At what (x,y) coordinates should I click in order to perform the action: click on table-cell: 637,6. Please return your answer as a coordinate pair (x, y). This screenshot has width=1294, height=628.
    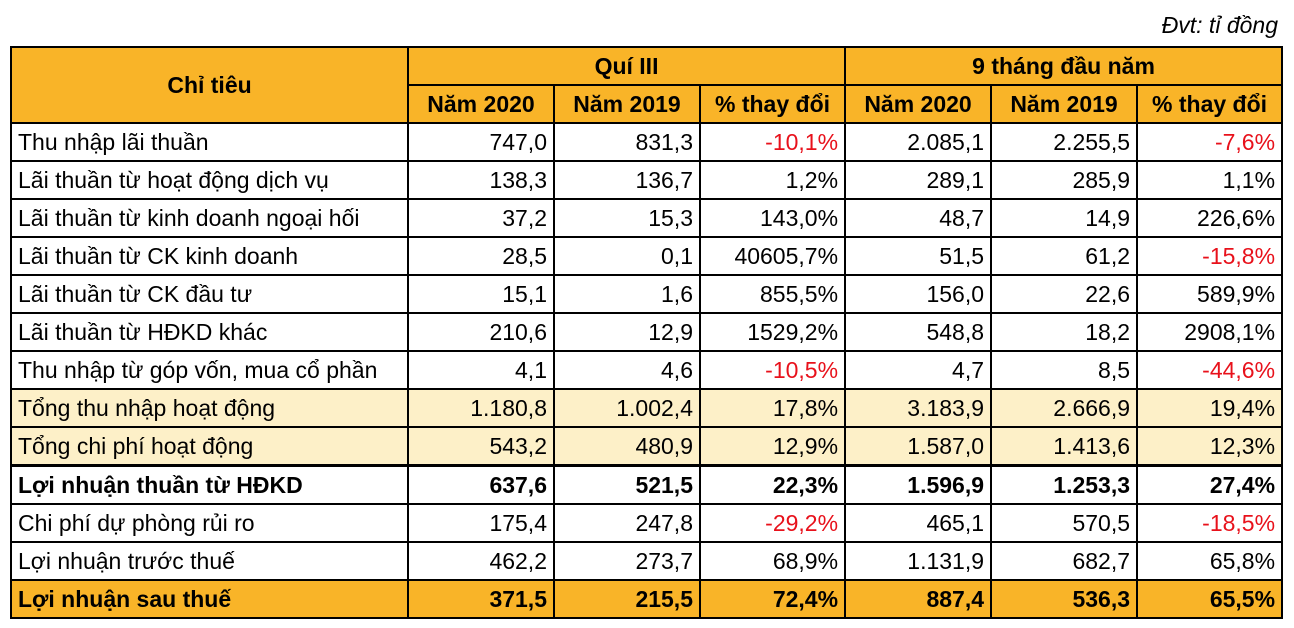
    Looking at the image, I should click on (481, 484).